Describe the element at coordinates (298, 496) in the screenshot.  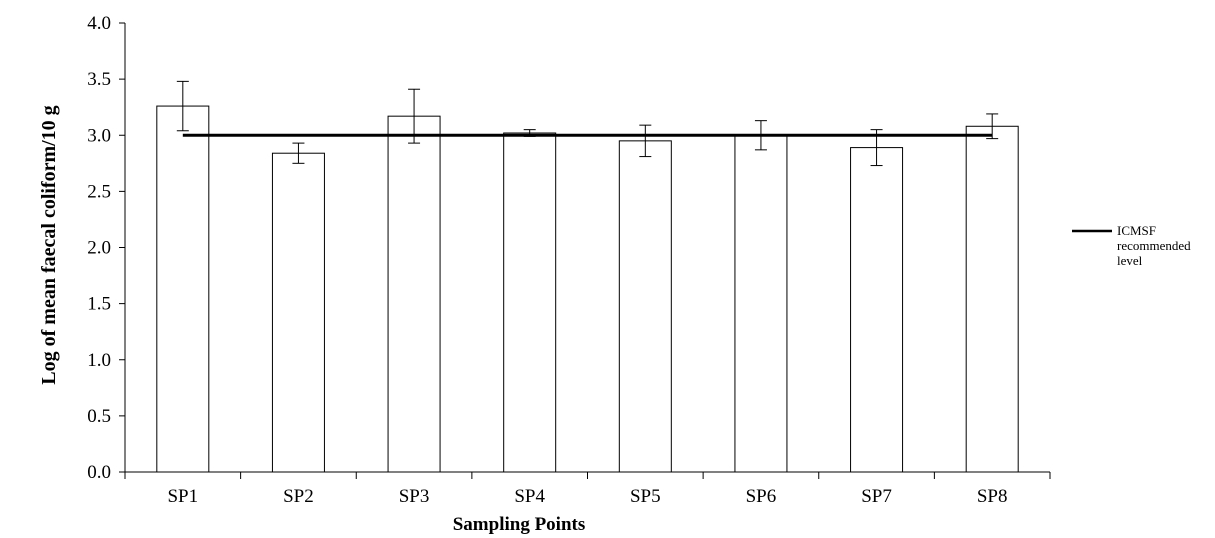
I see `x-category-label: SP2` at that location.